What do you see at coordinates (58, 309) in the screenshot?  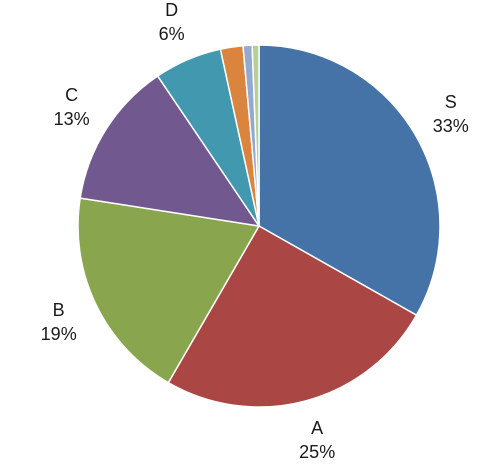 I see `slice-category-label: B` at bounding box center [58, 309].